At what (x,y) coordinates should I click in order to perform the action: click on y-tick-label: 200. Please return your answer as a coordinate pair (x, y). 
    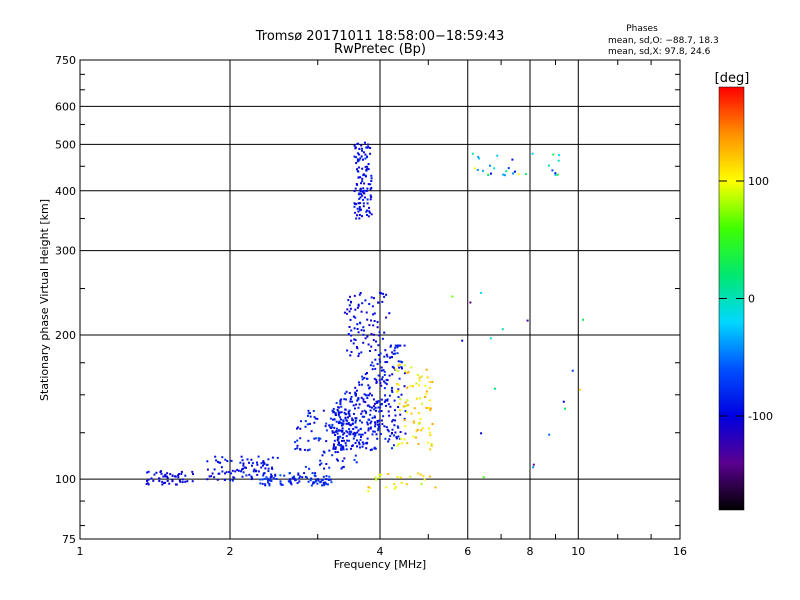
    Looking at the image, I should click on (65, 335).